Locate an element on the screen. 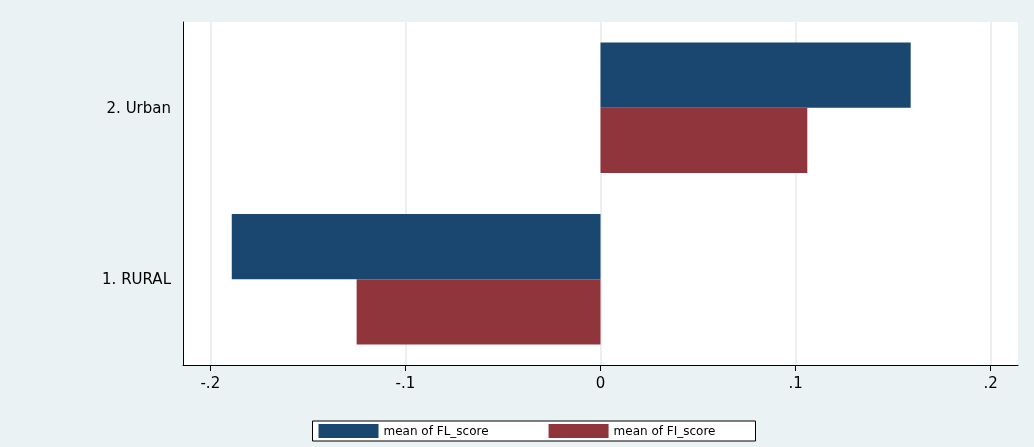 Image resolution: width=1034 pixels, height=447 pixels. y-tick-label: 2. Urban is located at coordinates (138, 107).